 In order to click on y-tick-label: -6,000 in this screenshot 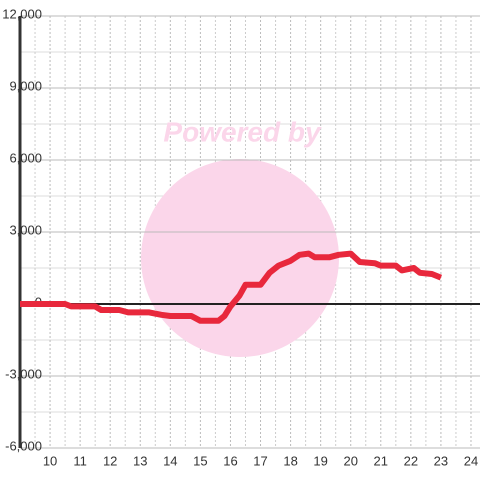, I will do `click(23, 445)`.